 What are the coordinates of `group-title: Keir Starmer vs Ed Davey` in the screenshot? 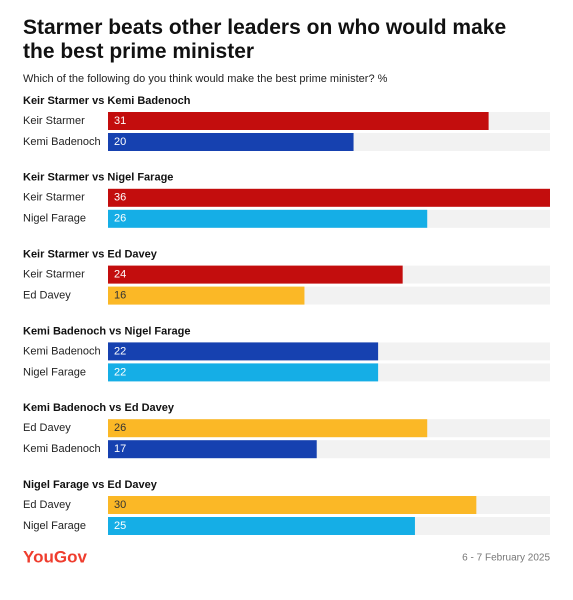 It's located at (90, 255).